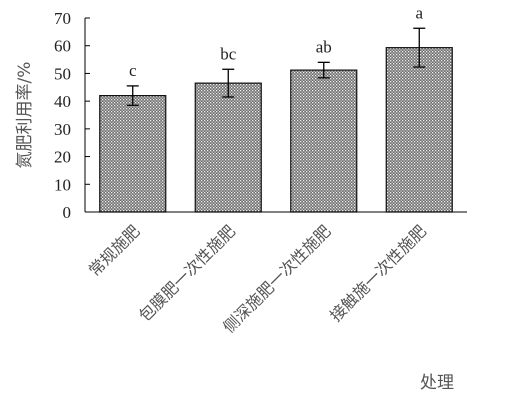 Image resolution: width=512 pixels, height=402 pixels. What do you see at coordinates (62, 101) in the screenshot?
I see `y-tick-label: 40` at bounding box center [62, 101].